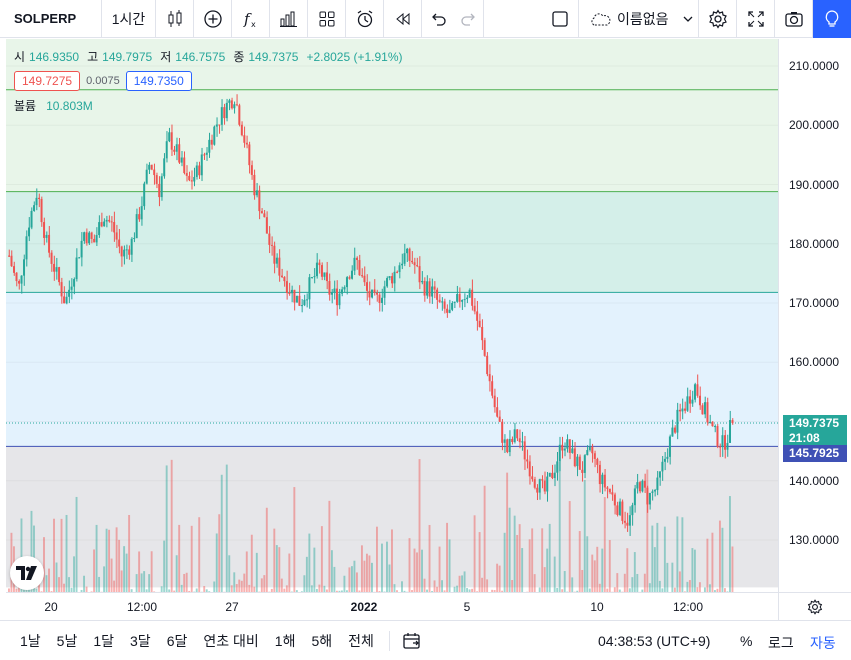 This screenshot has width=851, height=660. Describe the element at coordinates (403, 19) in the screenshot. I see `replay-button` at that location.